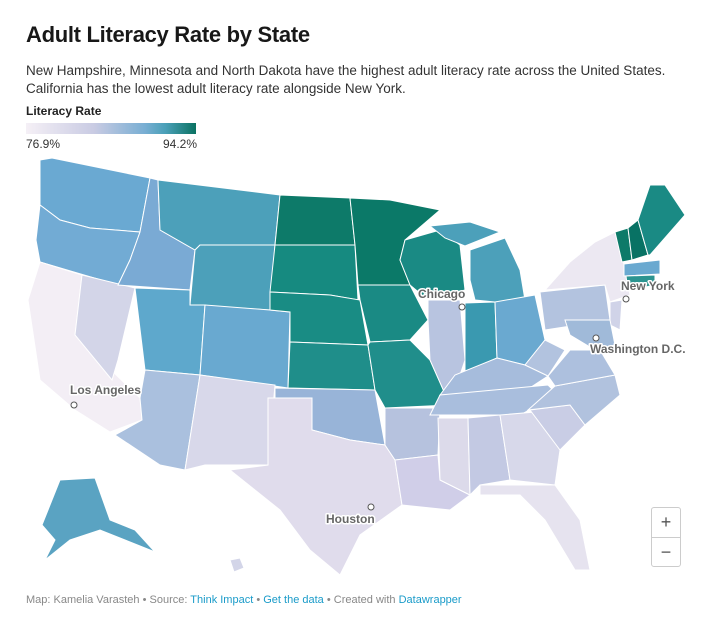  I want to click on city-label: Houston, so click(350, 519).